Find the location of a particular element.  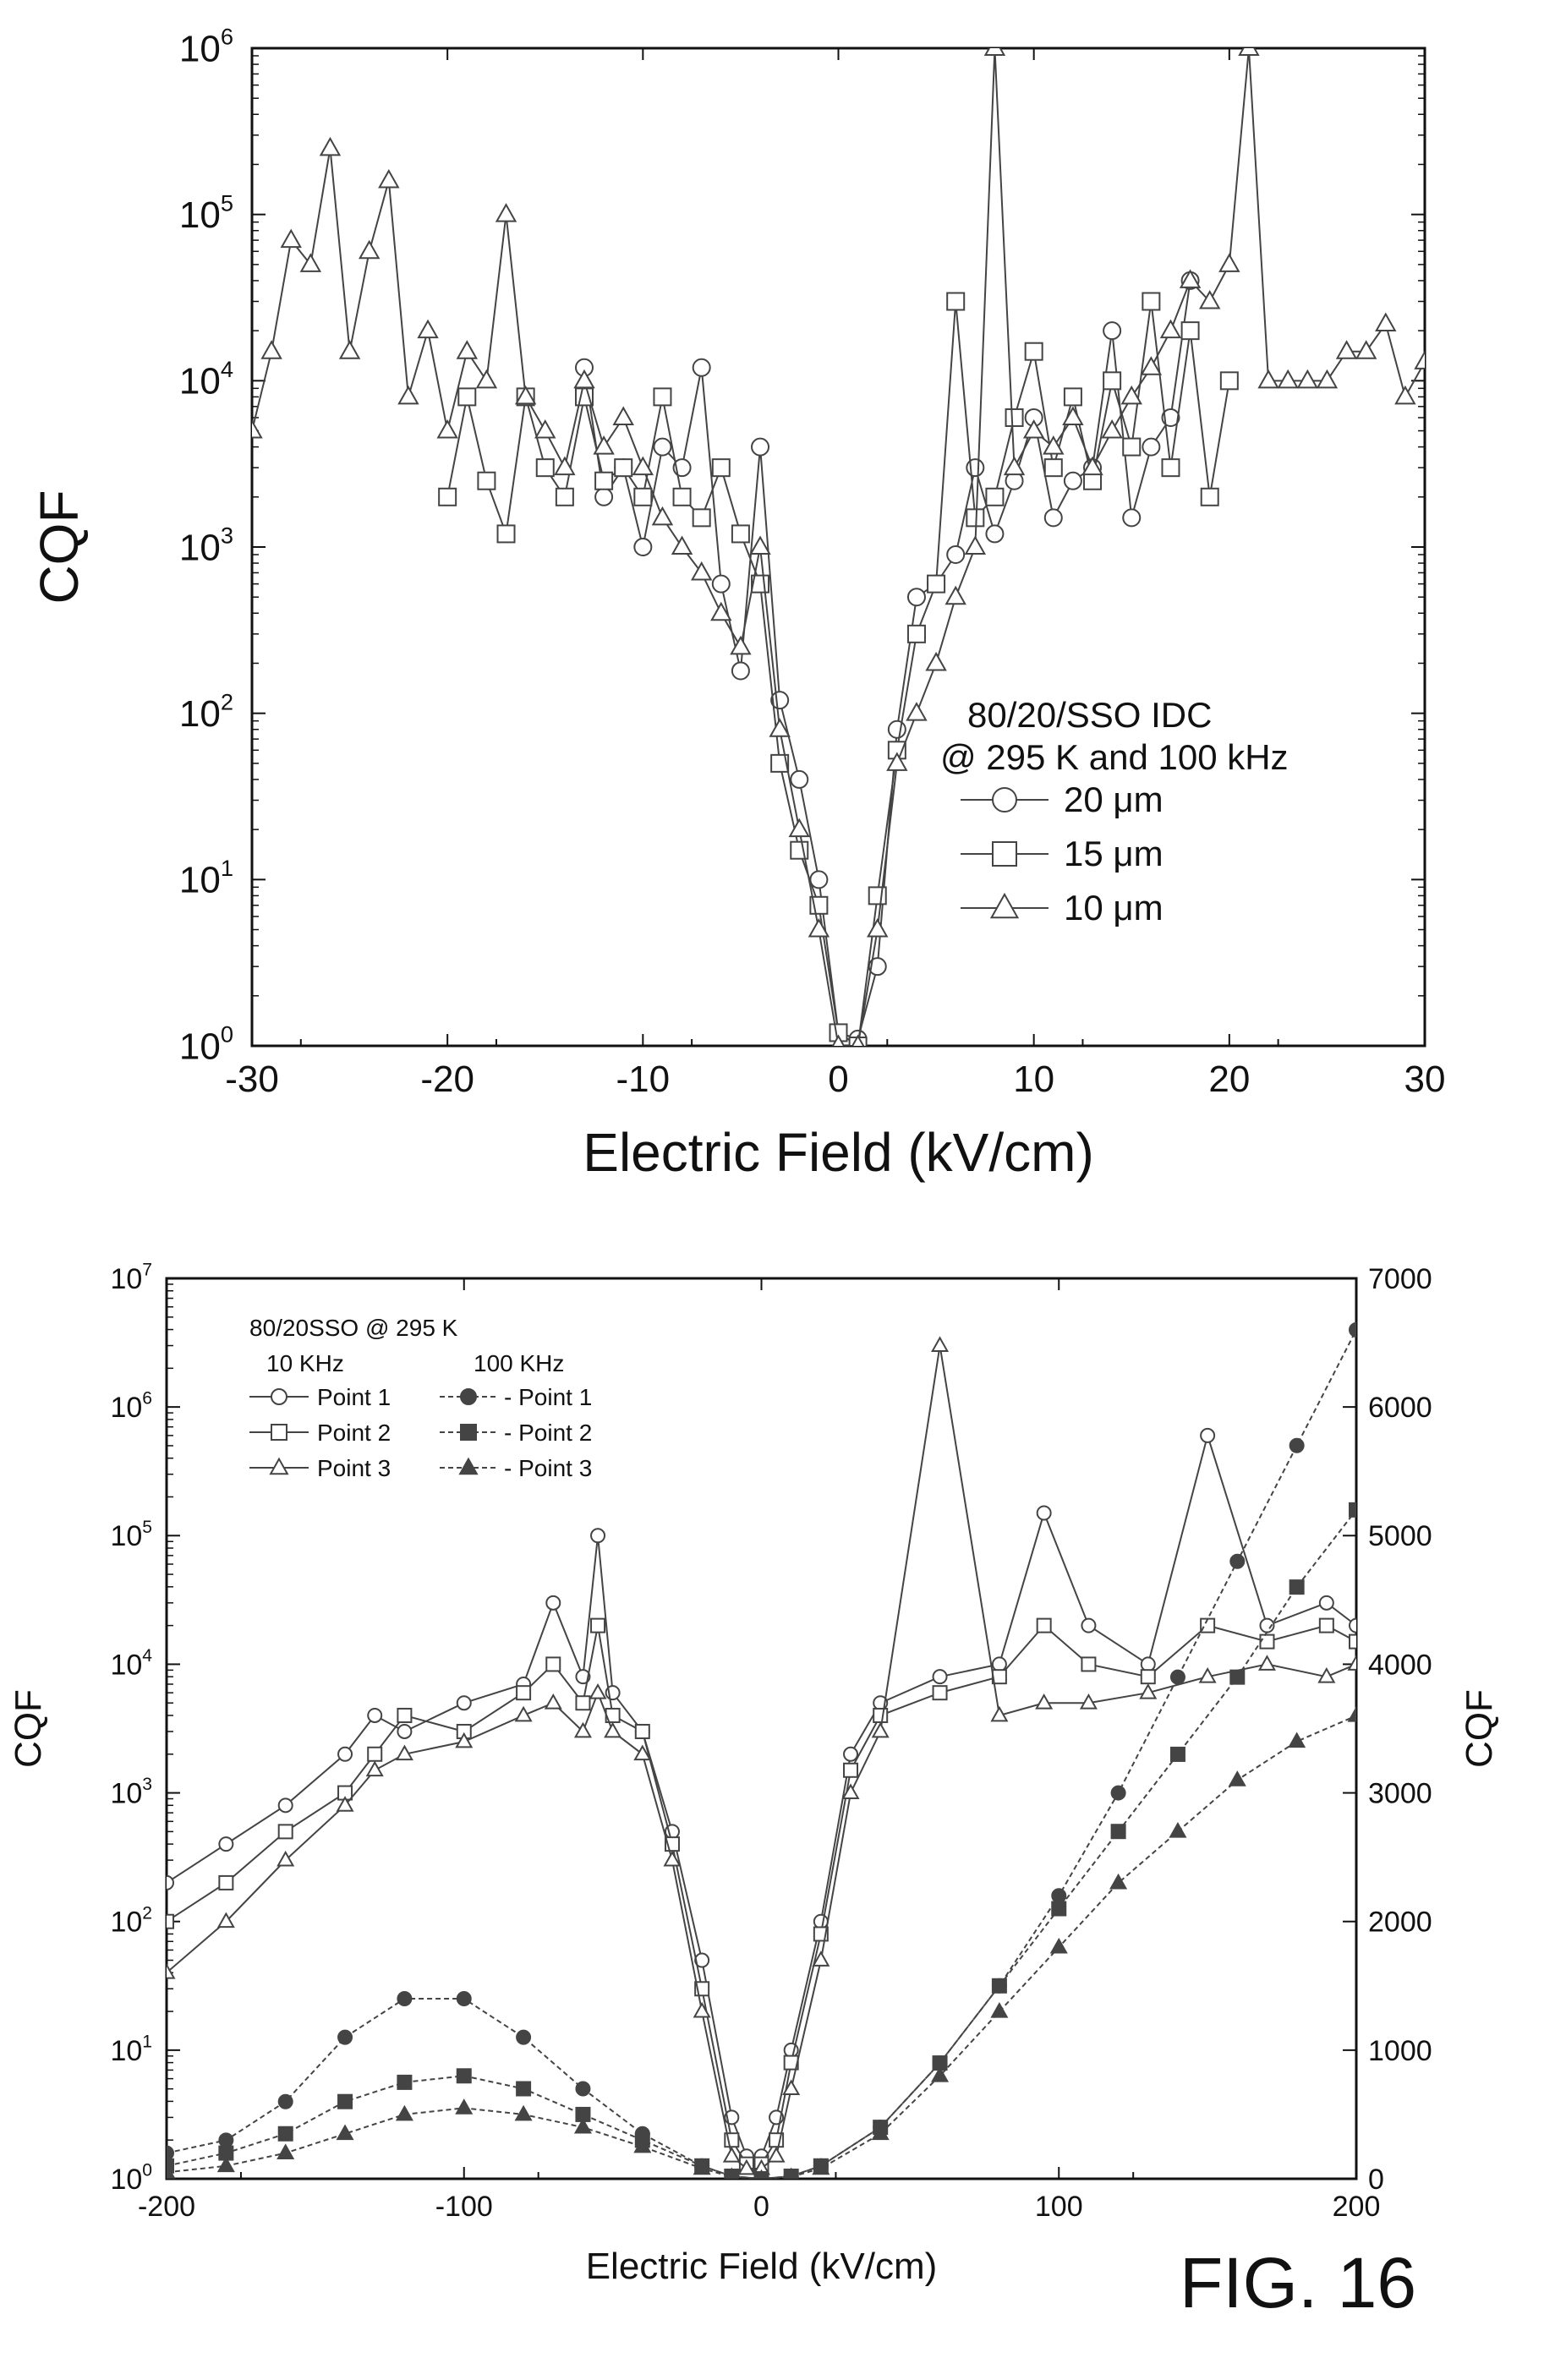

y2-tick-label: 4000 is located at coordinates (1400, 1665).